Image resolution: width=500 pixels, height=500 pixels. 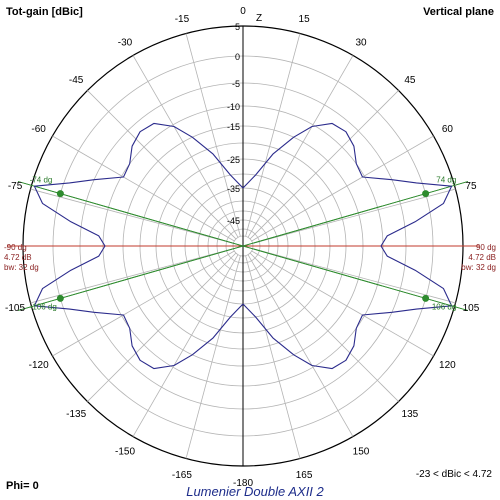 I want to click on radial-tick-label: -35, so click(x=233, y=189).